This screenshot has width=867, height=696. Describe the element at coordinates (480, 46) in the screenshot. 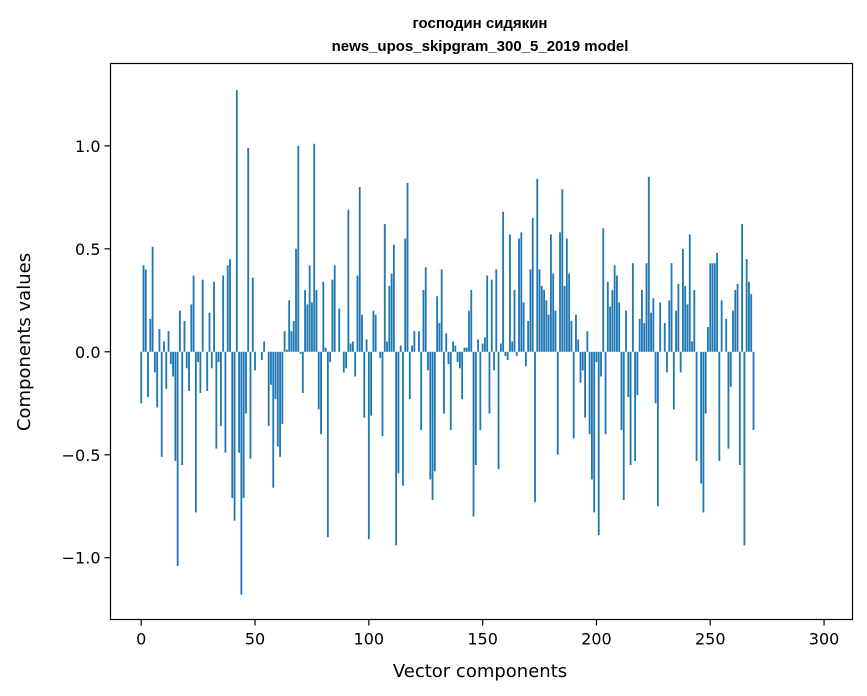

I see `chart-subtitle: news_upos_skipgram_300_5_2019 model` at that location.